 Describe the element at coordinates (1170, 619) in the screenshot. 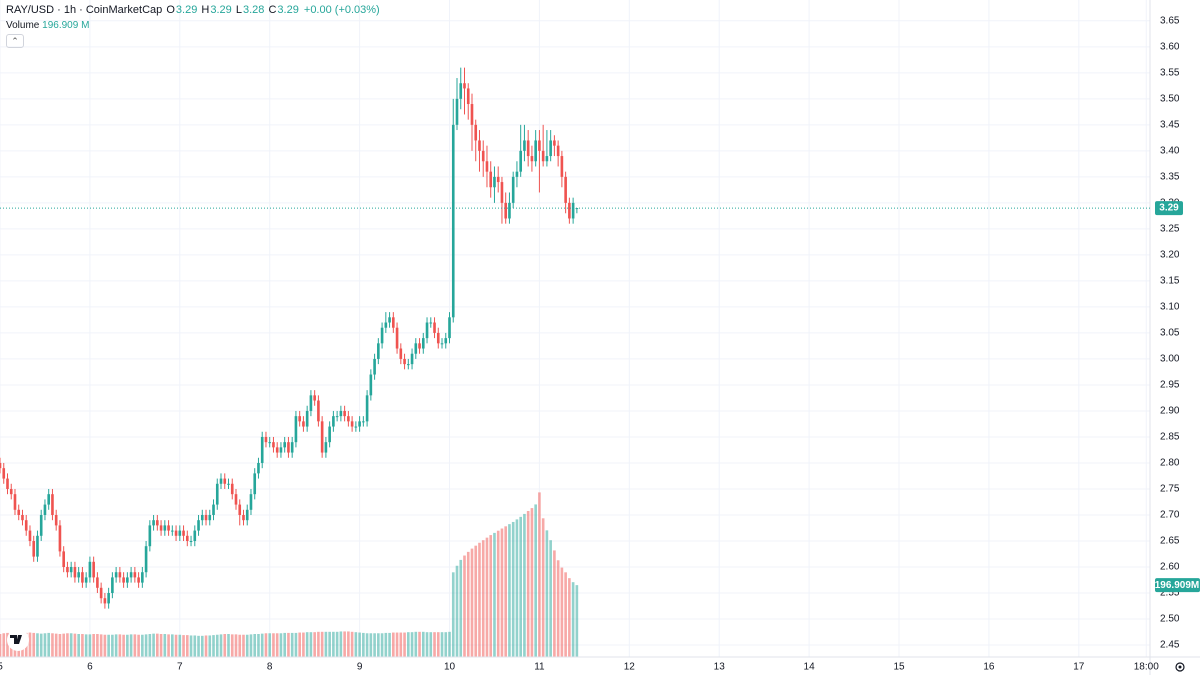

I see `y-tick-label: 2.50` at that location.